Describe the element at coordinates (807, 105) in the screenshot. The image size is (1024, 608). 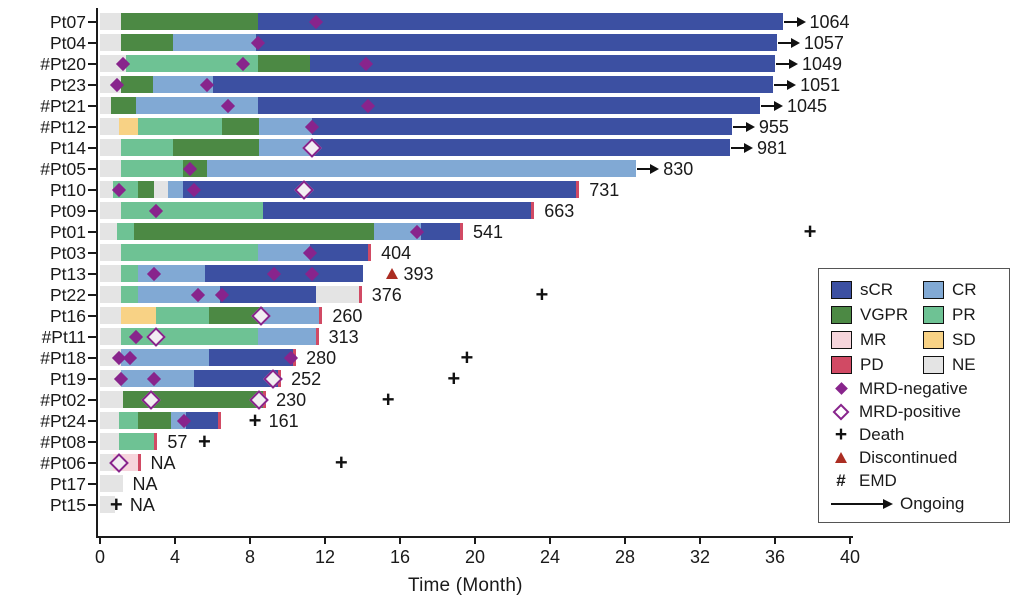
I see `bar-value-label: 1045` at that location.